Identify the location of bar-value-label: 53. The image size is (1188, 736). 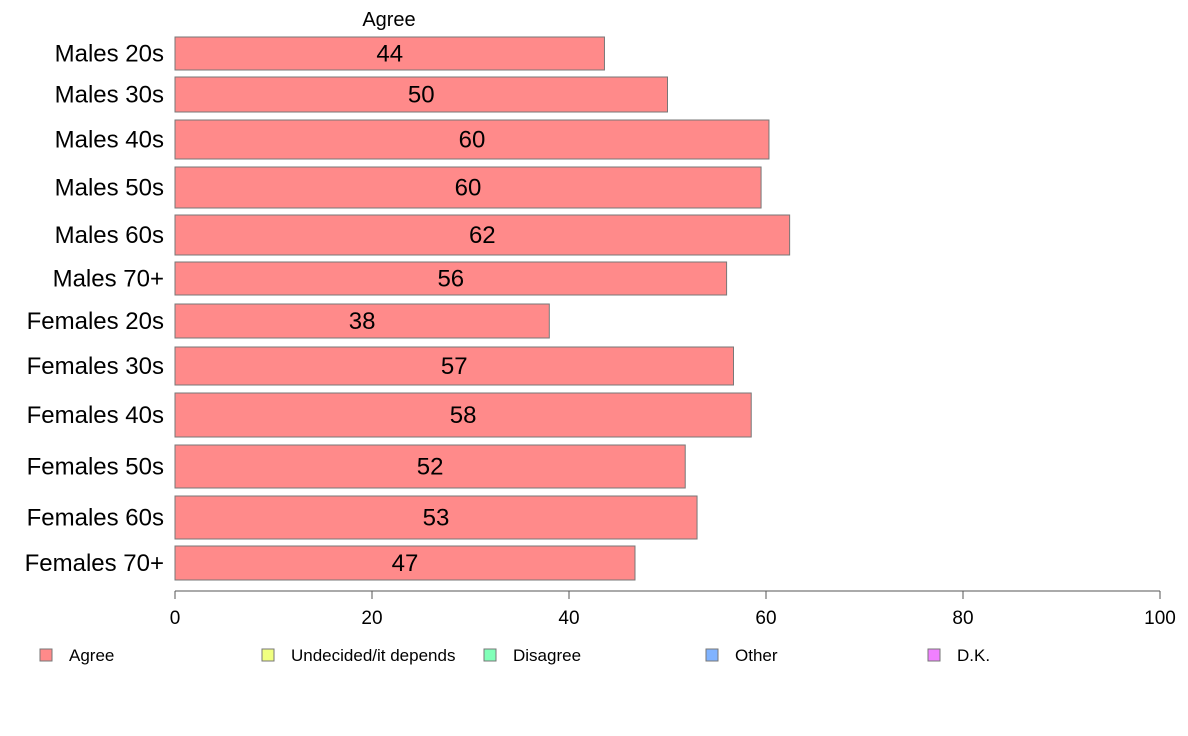
(436, 518).